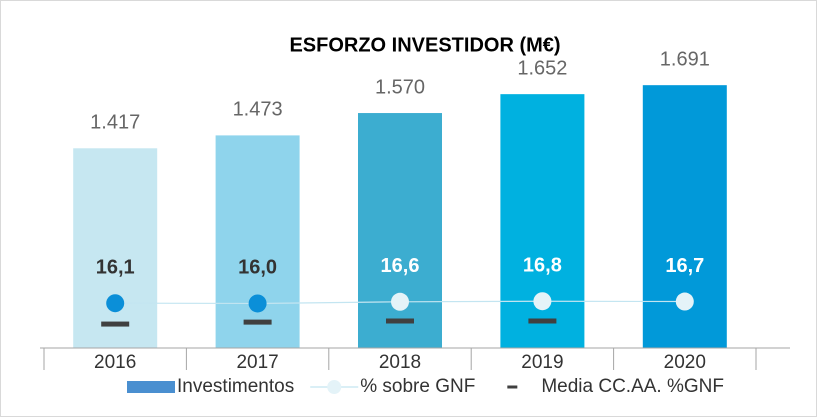 The image size is (817, 417). Describe the element at coordinates (400, 266) in the screenshot. I see `line-value-label: 16,6` at that location.